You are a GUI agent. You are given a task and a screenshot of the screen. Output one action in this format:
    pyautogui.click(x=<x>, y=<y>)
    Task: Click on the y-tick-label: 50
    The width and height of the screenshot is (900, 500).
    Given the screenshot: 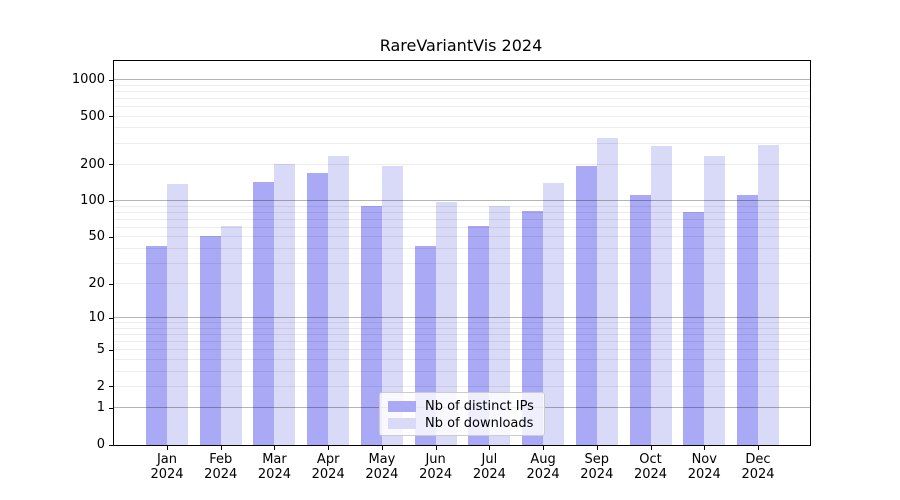 What is the action you would take?
    pyautogui.click(x=96, y=237)
    